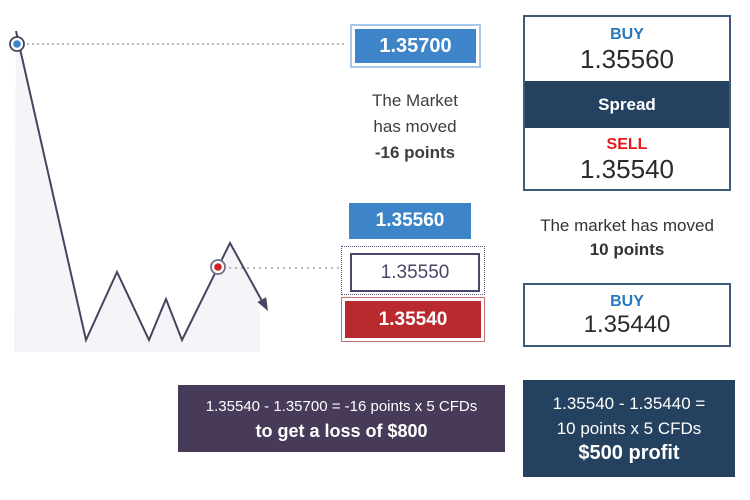  What do you see at coordinates (17, 44) in the screenshot?
I see `start-marker-dot` at bounding box center [17, 44].